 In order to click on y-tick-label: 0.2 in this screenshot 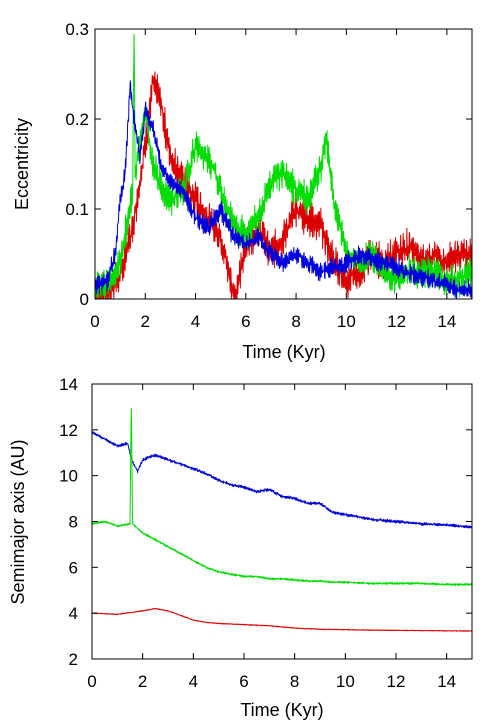, I will do `click(77, 119)`.